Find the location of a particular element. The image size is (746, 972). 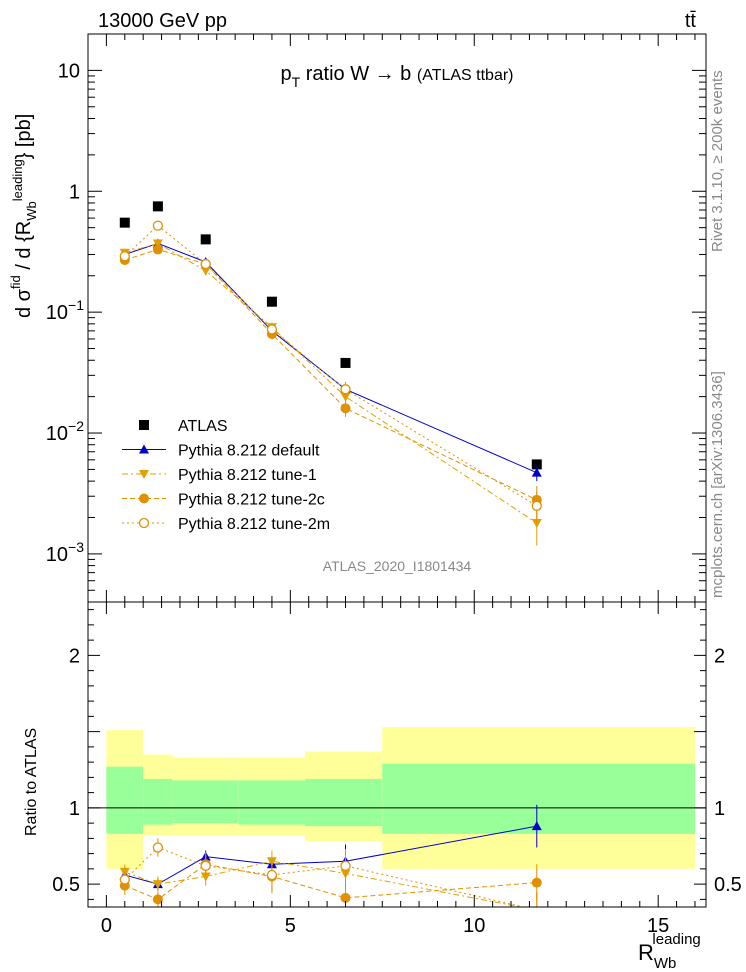

watermark: ATLAS_2020_I1801434 is located at coordinates (397, 566).